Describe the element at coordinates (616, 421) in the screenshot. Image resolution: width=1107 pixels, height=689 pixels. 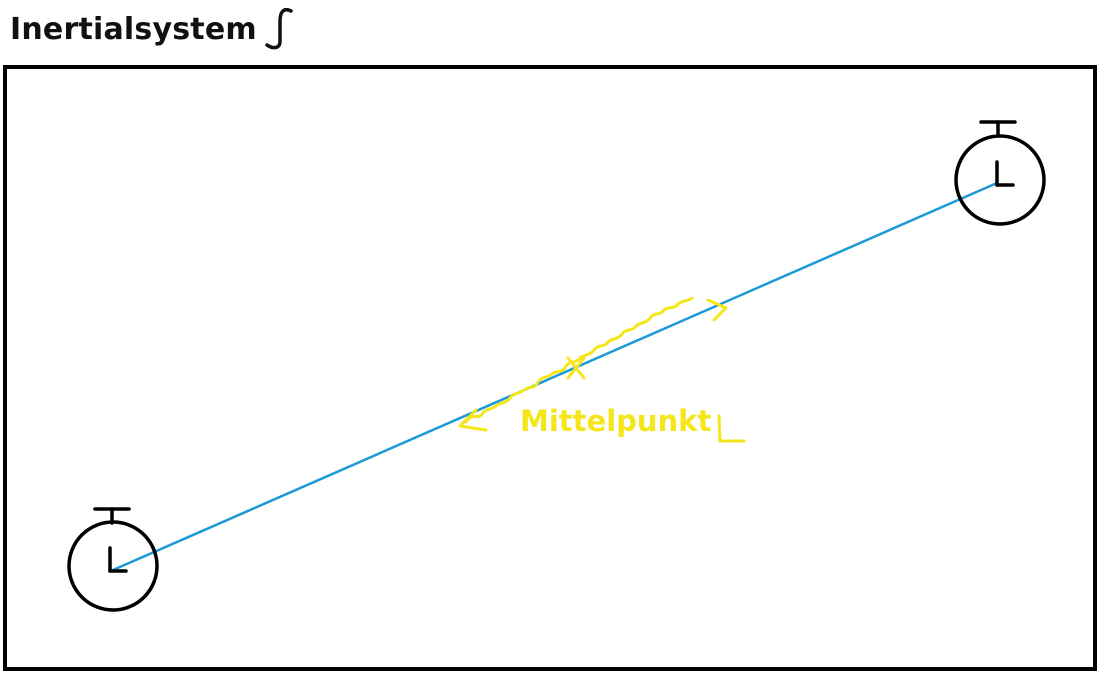
I see `midpoint-label: Mittelpunkt` at that location.